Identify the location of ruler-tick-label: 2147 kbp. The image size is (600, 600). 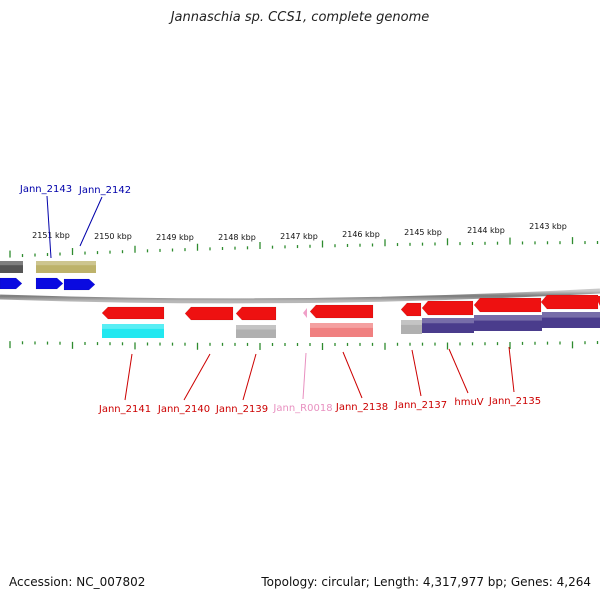
(299, 236).